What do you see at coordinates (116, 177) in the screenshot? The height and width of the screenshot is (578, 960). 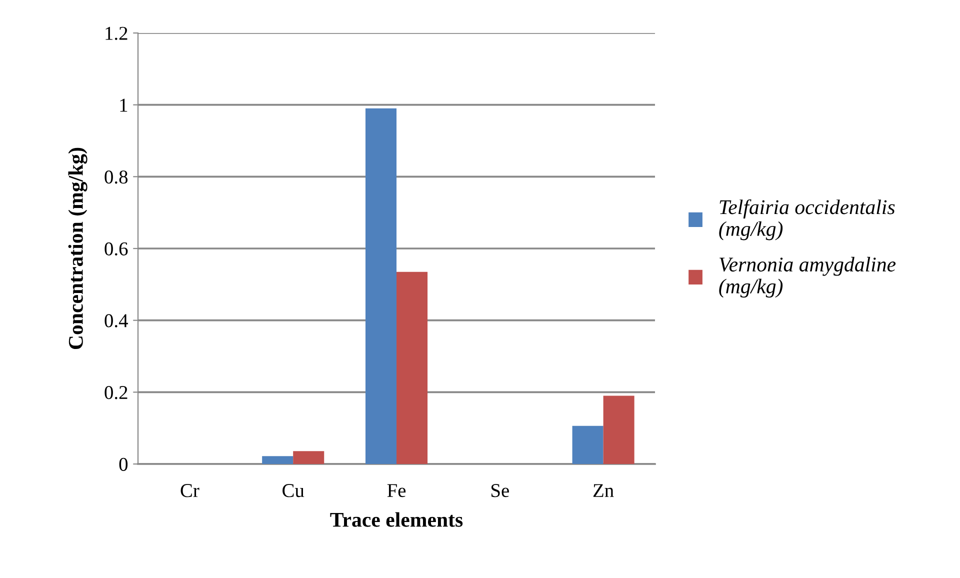 I see `y-tick-label: 0.8` at bounding box center [116, 177].